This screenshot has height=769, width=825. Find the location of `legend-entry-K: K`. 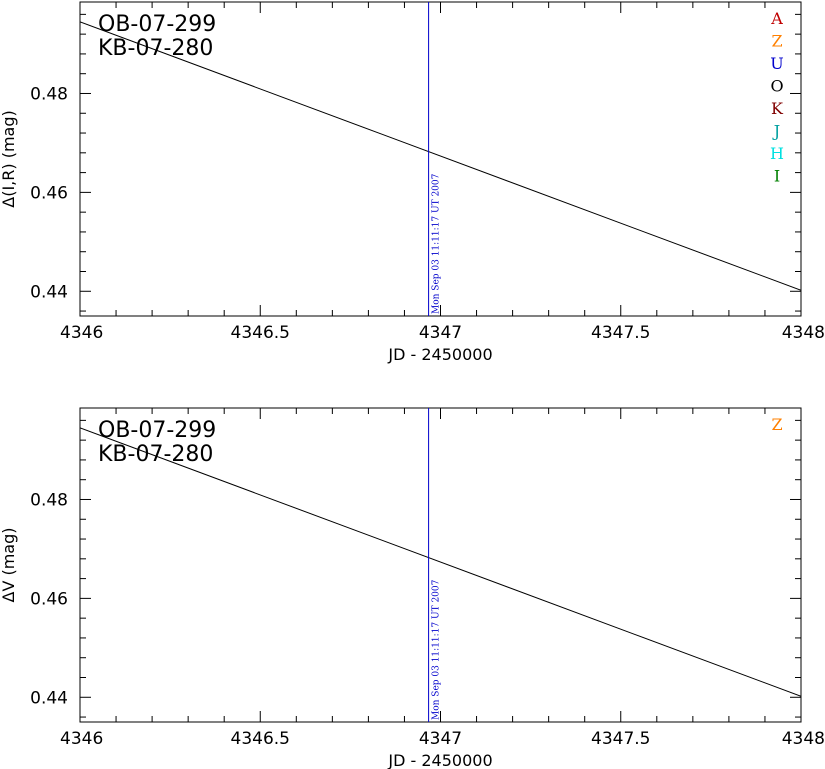

legend-entry-K: K is located at coordinates (777, 108).